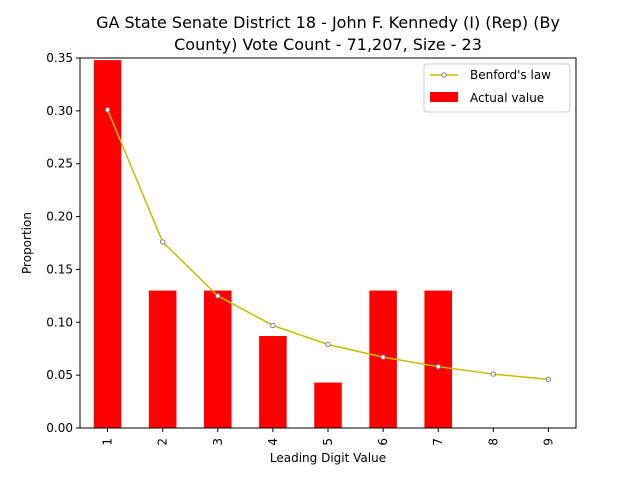 The image size is (640, 480). I want to click on x-tick-label-7: 7, so click(438, 442).